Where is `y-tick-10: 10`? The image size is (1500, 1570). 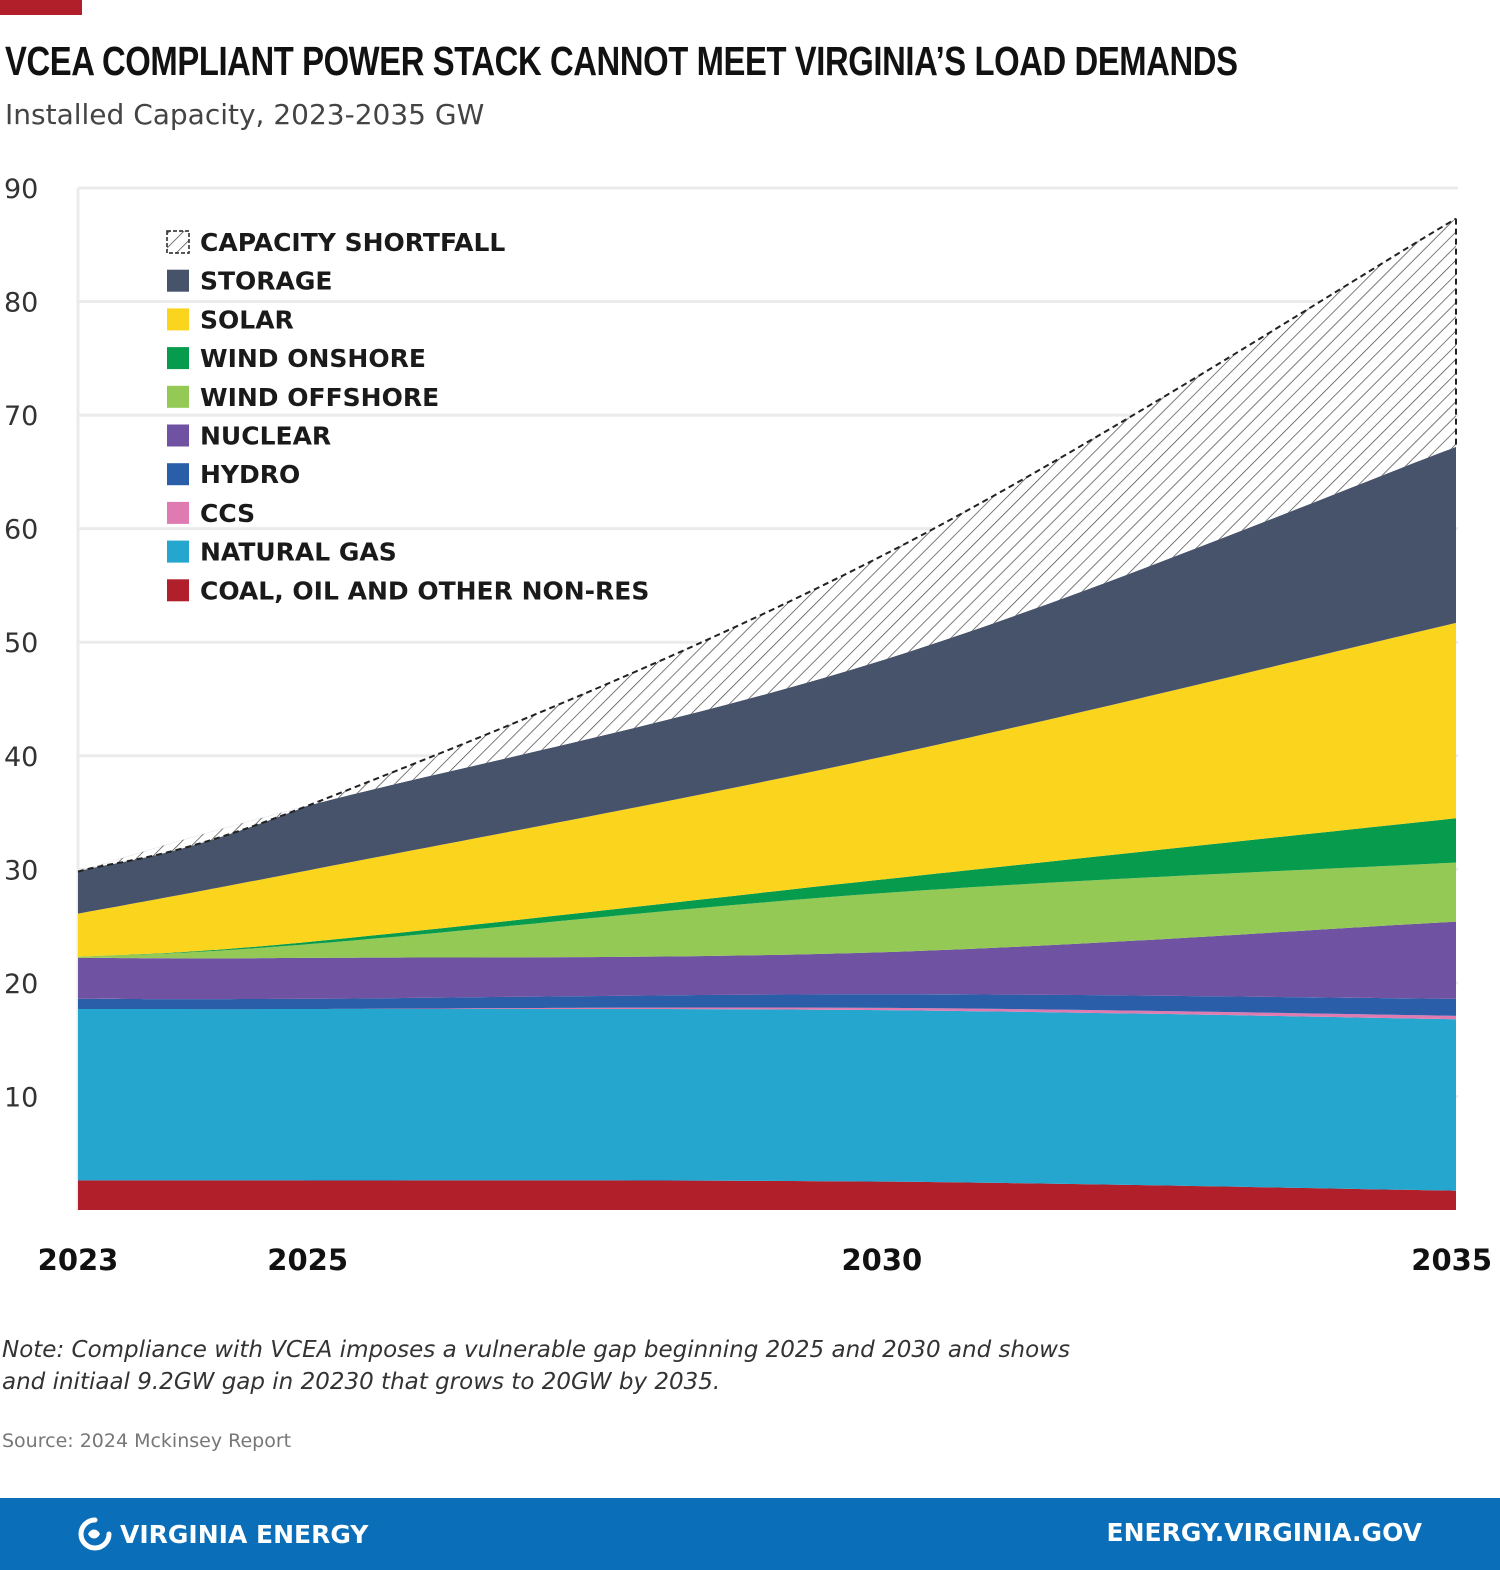
y-tick-10: 10 is located at coordinates (21, 1097).